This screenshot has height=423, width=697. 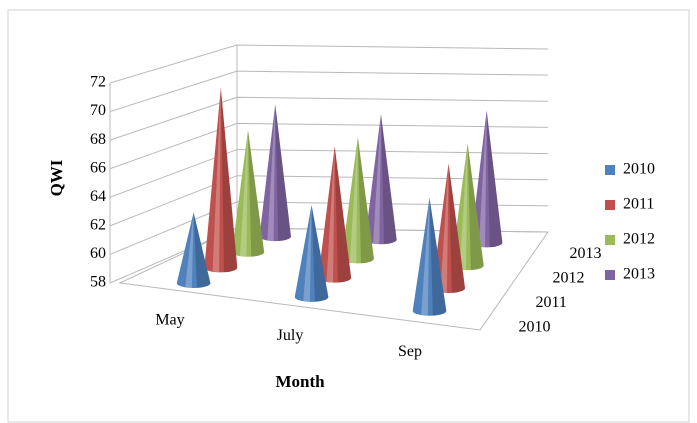 I want to click on legend-label: 2012, so click(x=639, y=239).